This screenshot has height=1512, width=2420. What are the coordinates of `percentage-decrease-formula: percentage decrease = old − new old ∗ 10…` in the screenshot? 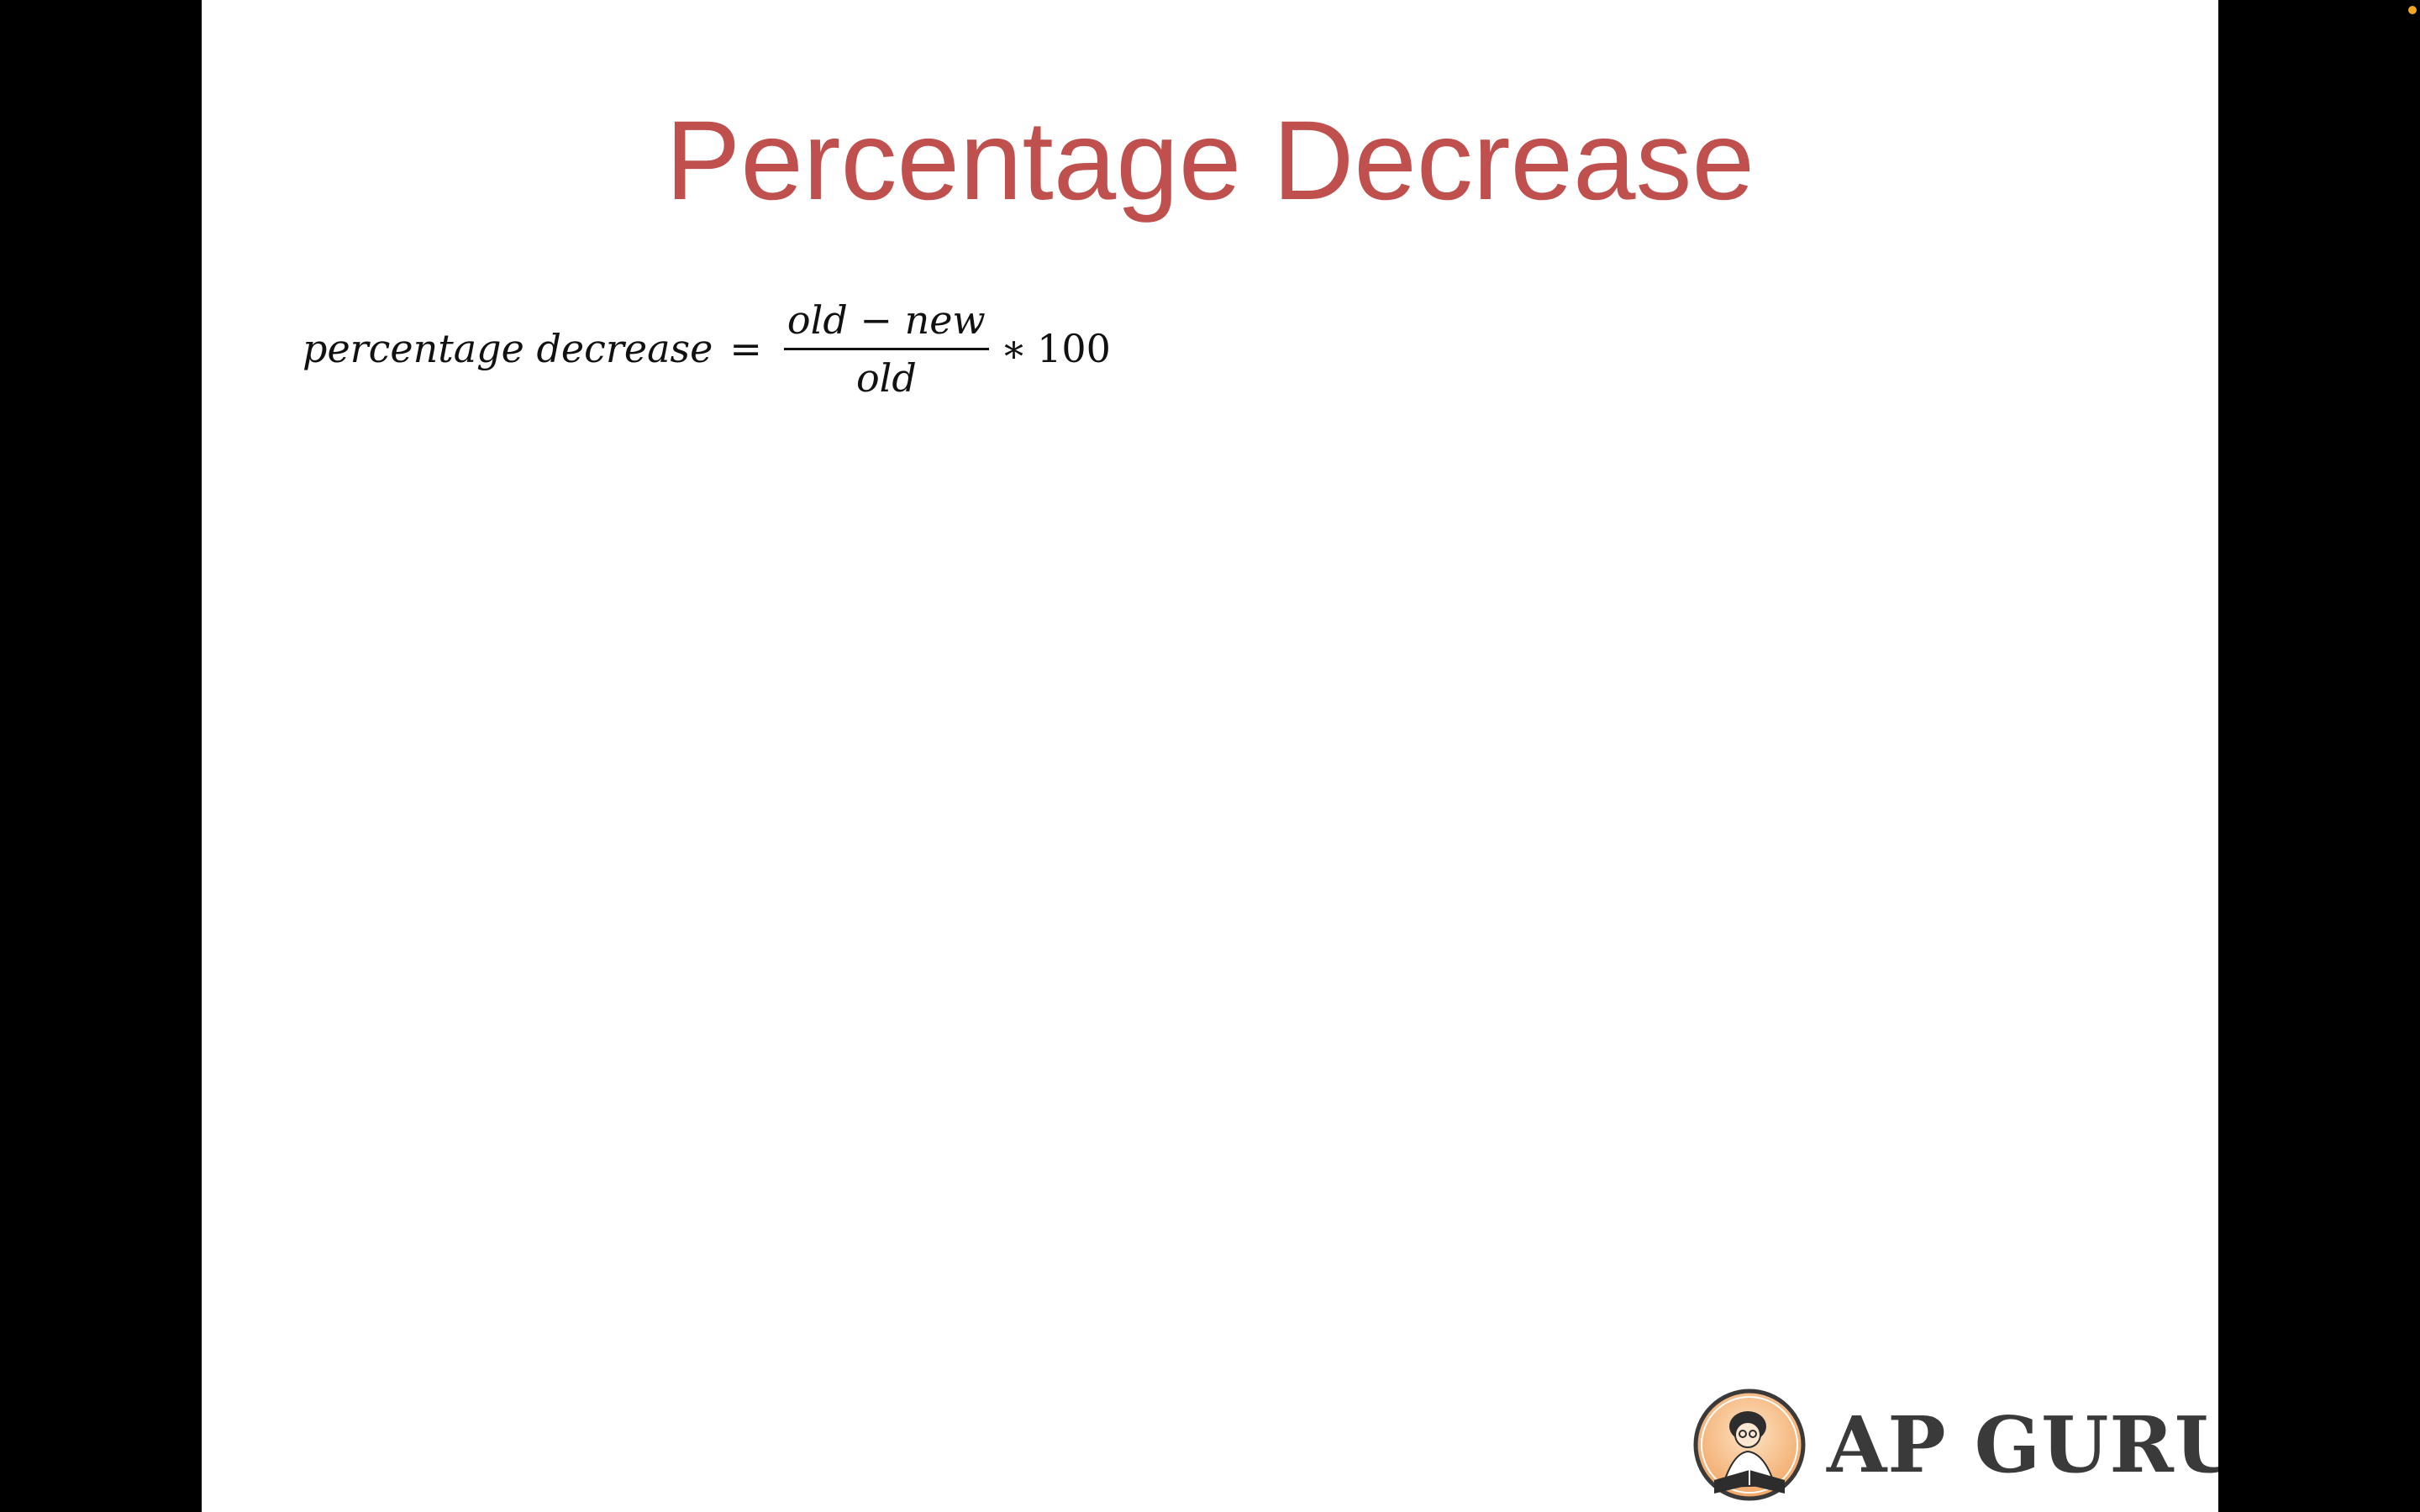 It's located at (706, 348).